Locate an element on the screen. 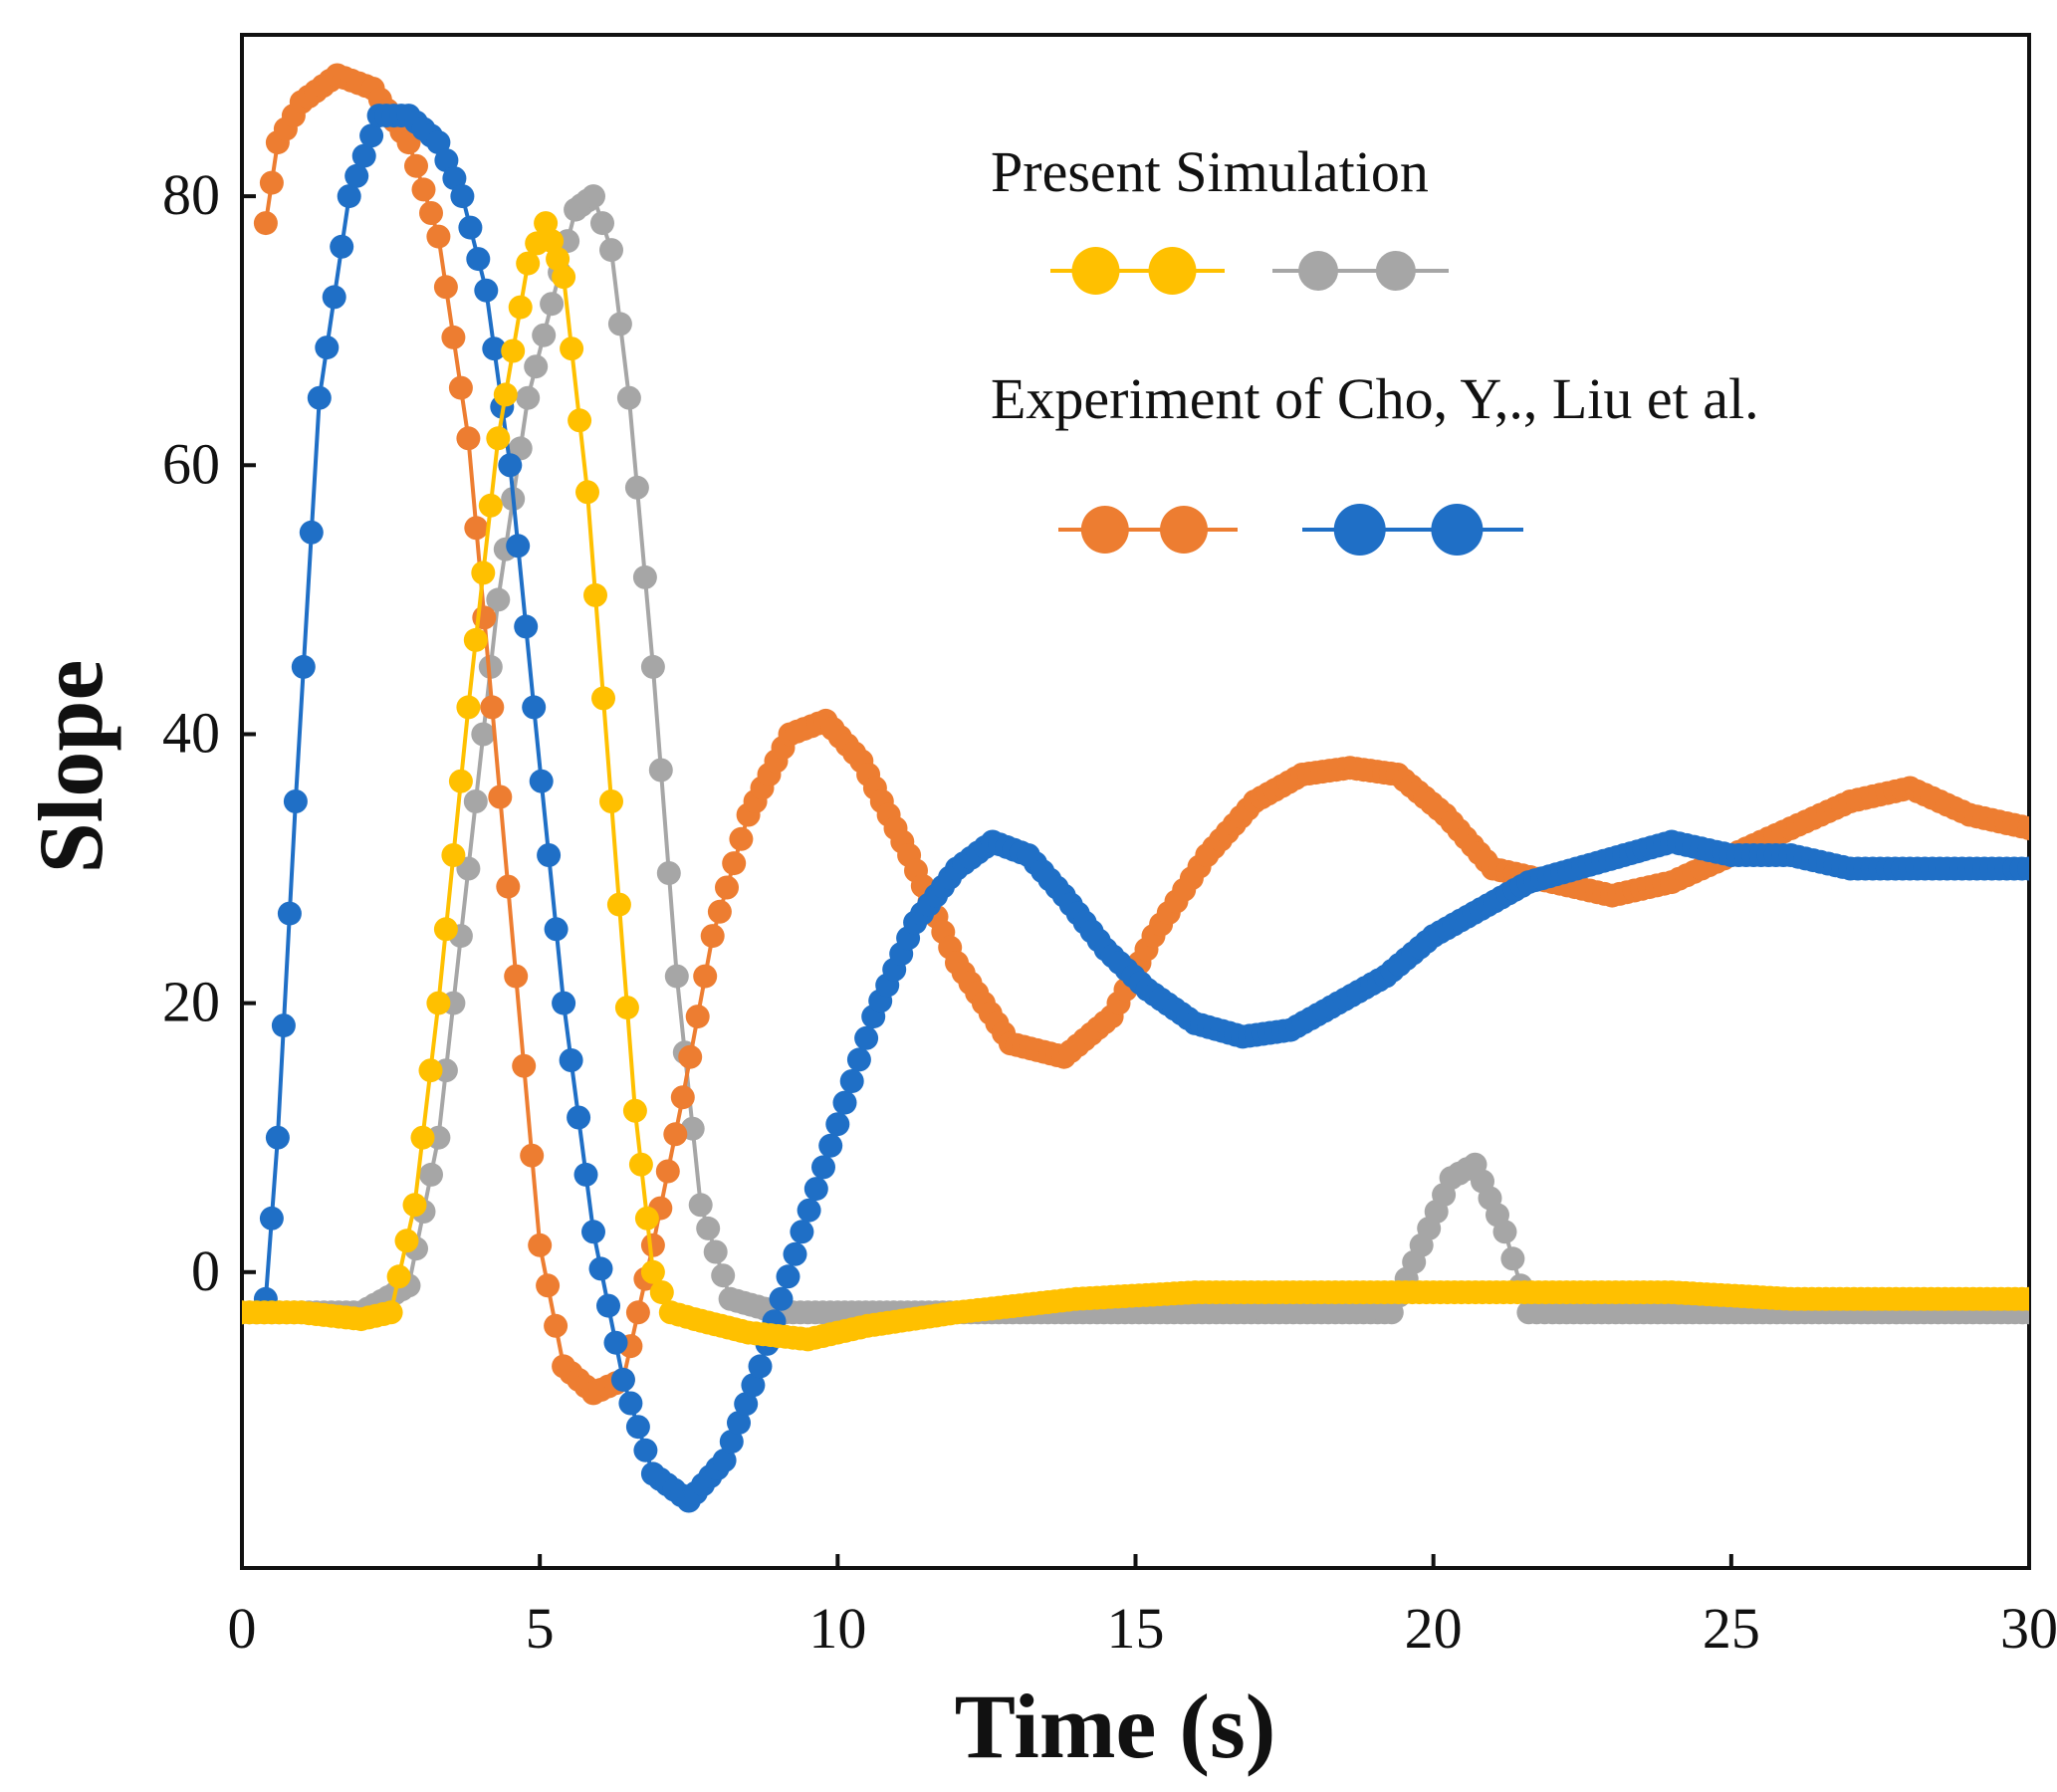 This screenshot has height=1792, width=2057. y-tick-label: 0 is located at coordinates (206, 1271).